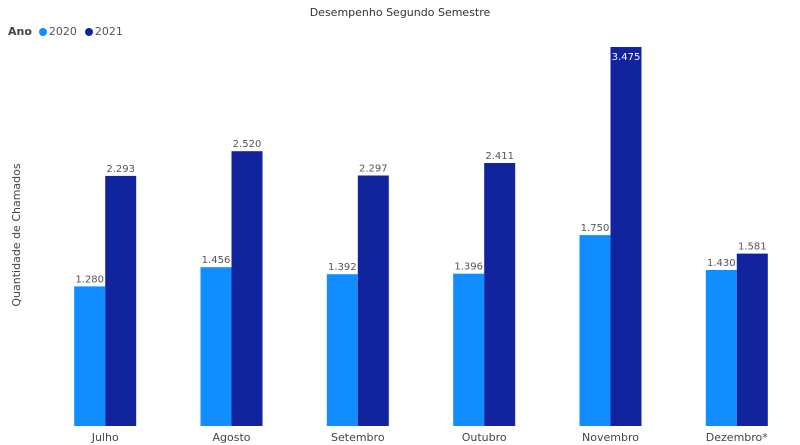  What do you see at coordinates (752, 339) in the screenshot?
I see `bar-2021-Dezembro` at bounding box center [752, 339].